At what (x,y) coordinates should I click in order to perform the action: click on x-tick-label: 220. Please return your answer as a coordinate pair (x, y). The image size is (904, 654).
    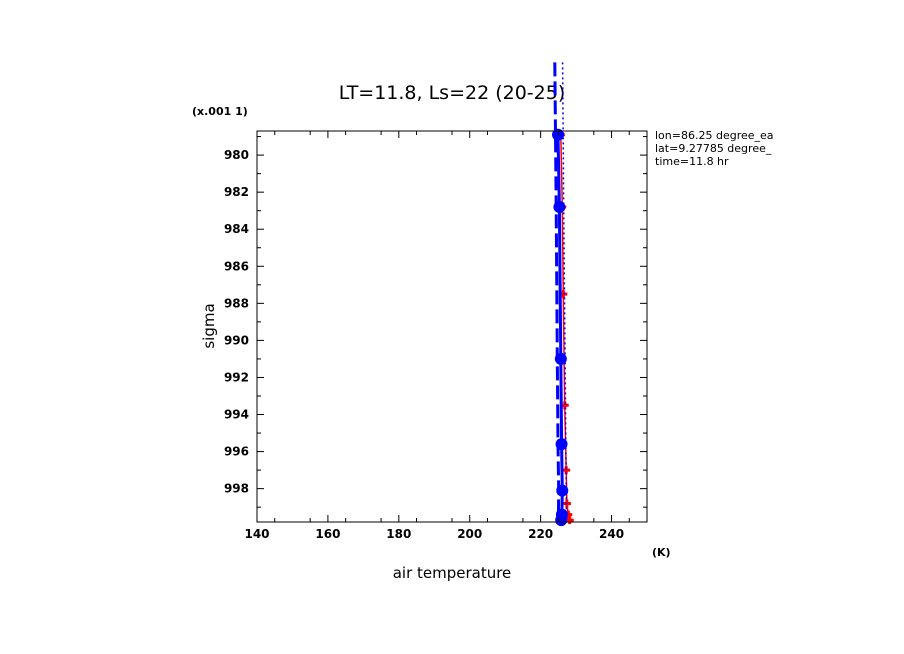
    Looking at the image, I should click on (540, 534).